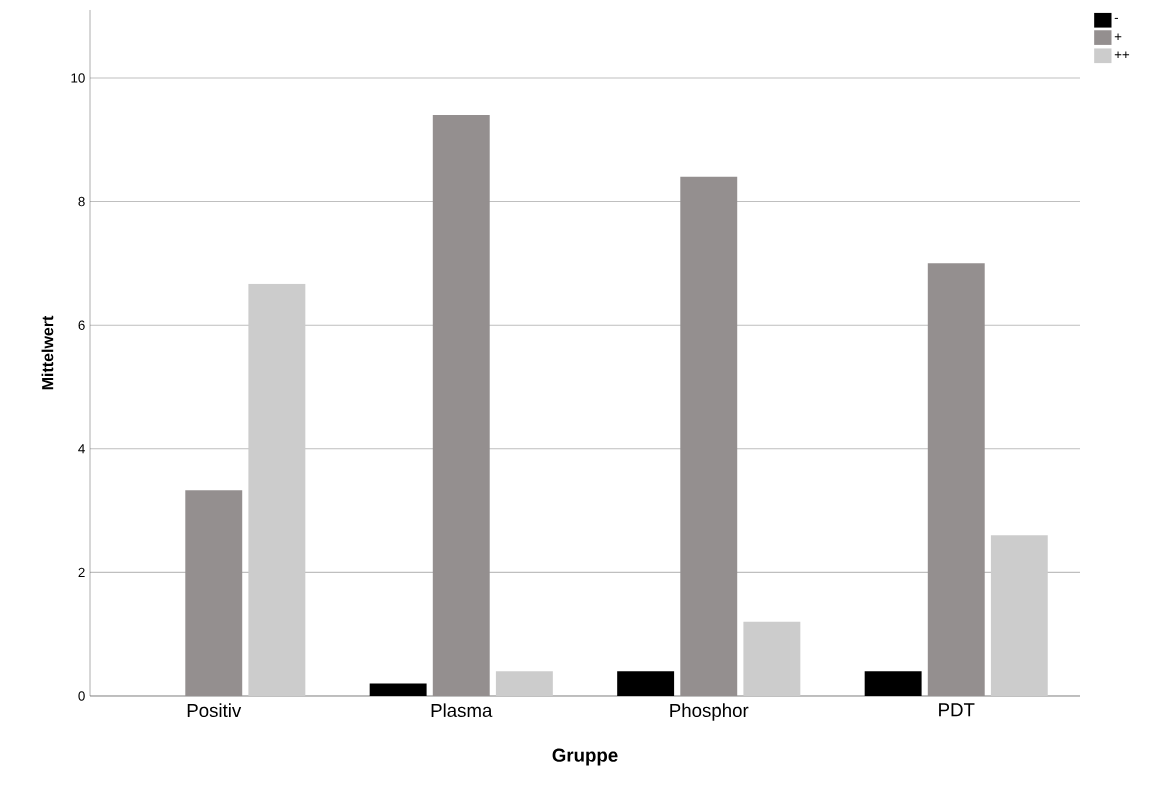  What do you see at coordinates (1116, 18) in the screenshot?
I see `legend-label: -` at bounding box center [1116, 18].